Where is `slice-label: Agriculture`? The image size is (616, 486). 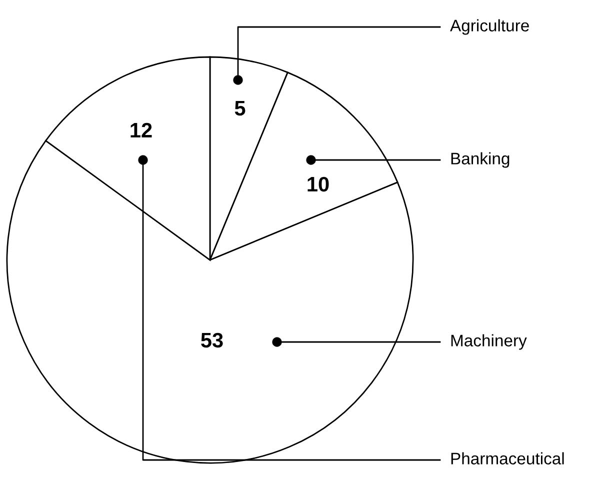
slice-label: Agriculture is located at coordinates (489, 27).